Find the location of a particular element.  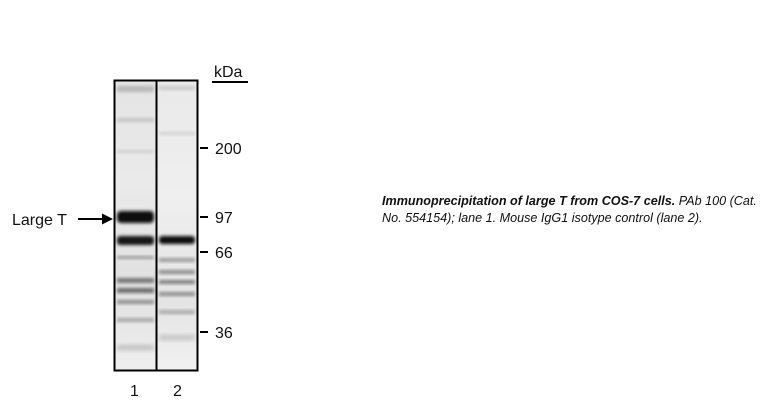

lane-labels: 1 2 is located at coordinates (156, 391).